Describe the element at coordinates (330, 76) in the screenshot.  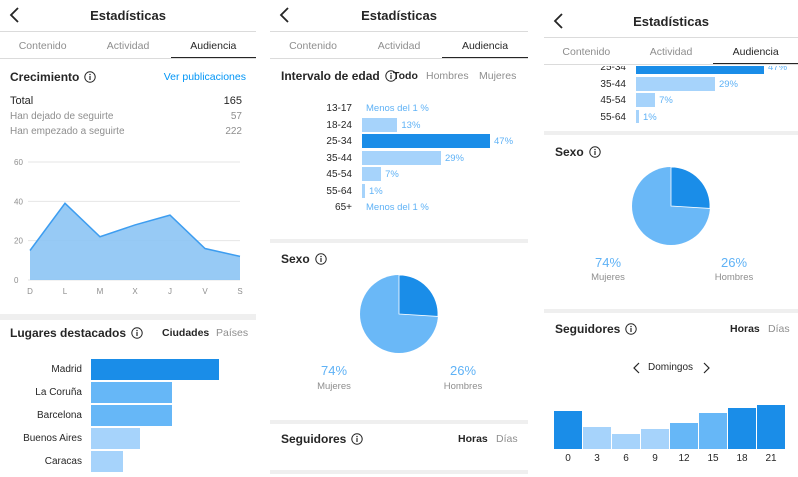
I see `age-title-text: Intervalo de edad` at that location.